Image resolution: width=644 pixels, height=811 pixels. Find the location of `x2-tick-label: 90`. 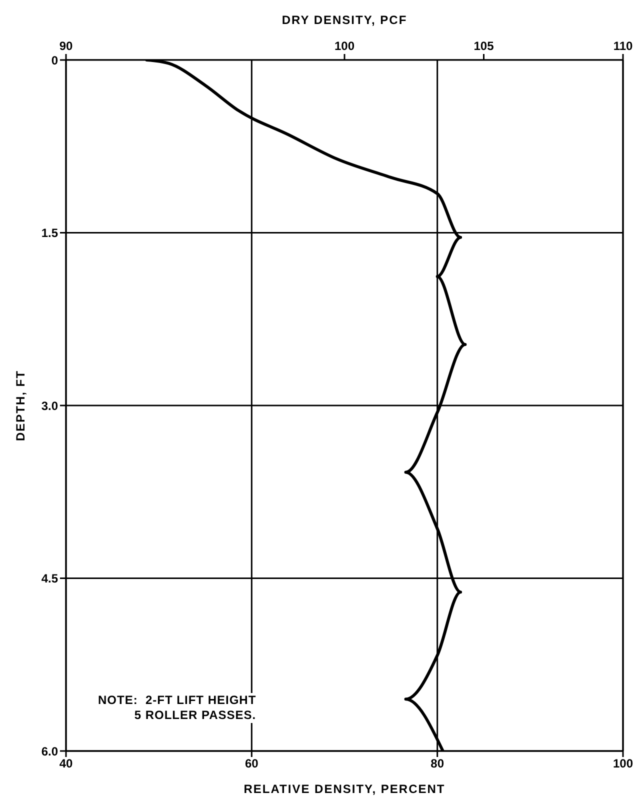

x2-tick-label: 90 is located at coordinates (66, 46).